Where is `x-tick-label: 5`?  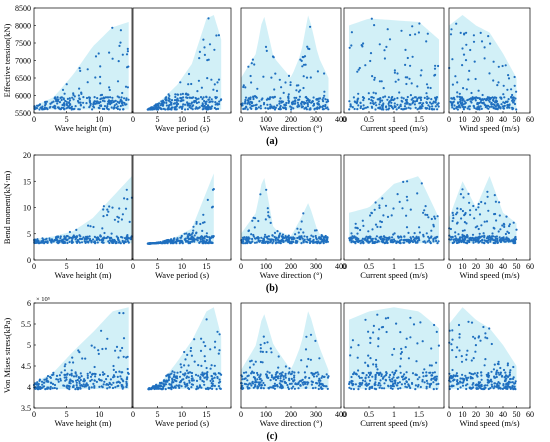
x-tick-label: 5 is located at coordinates (158, 414).